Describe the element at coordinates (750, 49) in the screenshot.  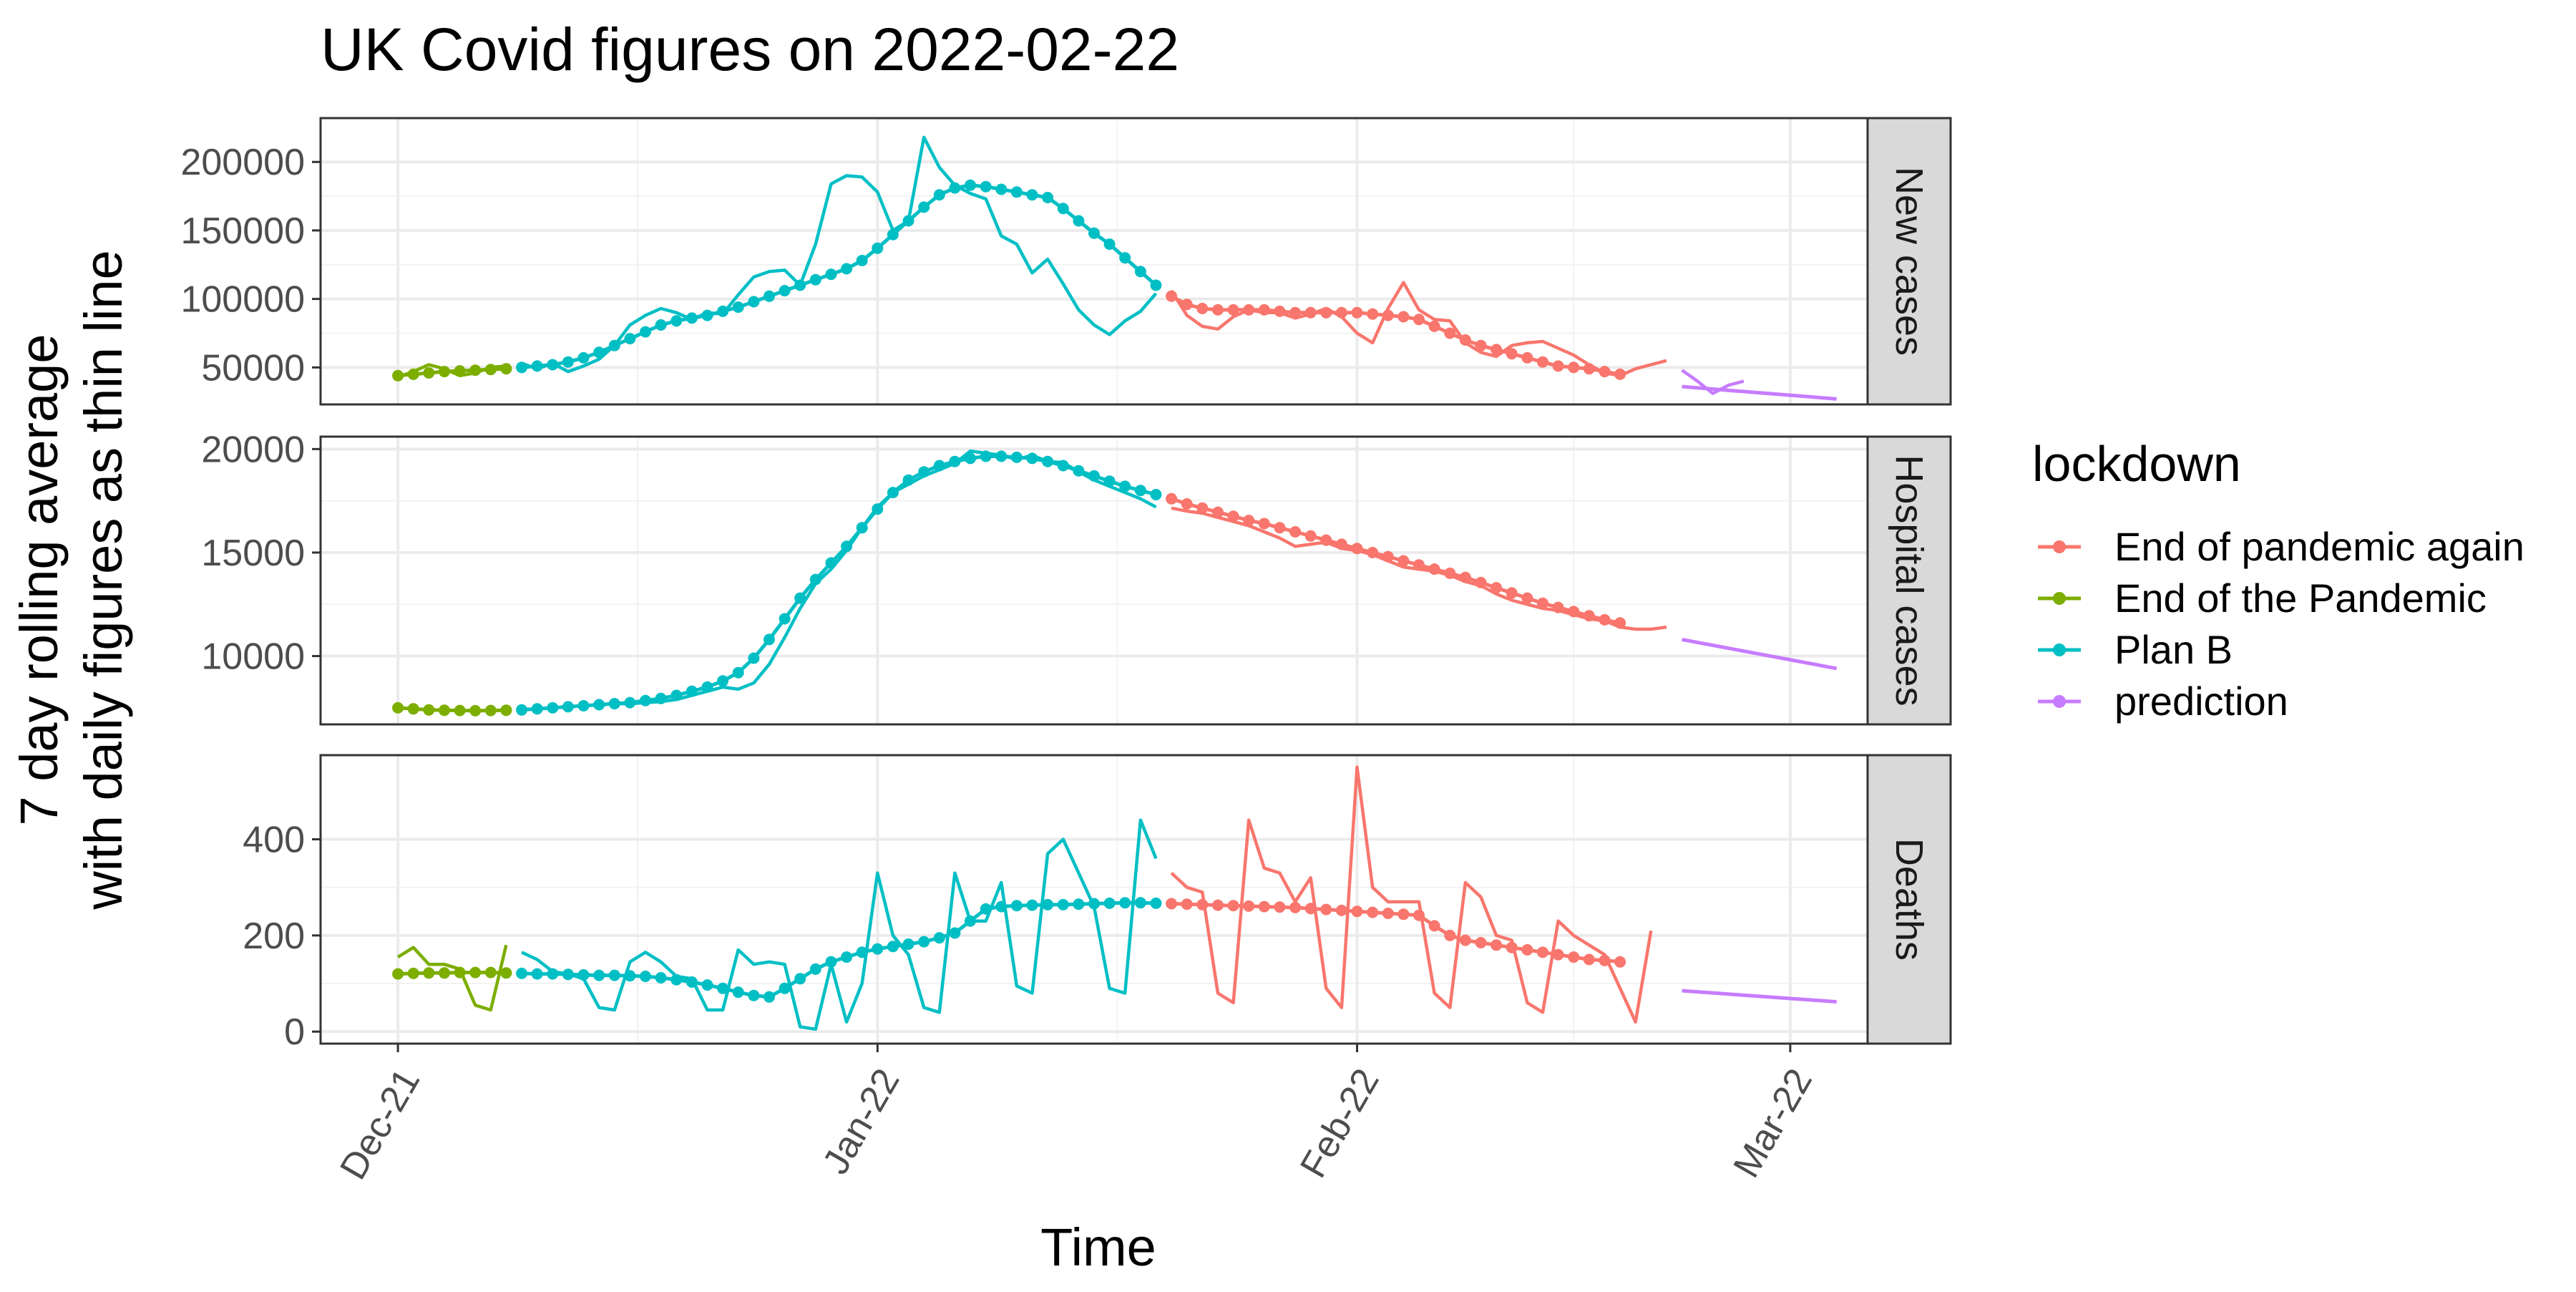
I see `chart-title: UK Covid figures on 2022-02-22` at that location.